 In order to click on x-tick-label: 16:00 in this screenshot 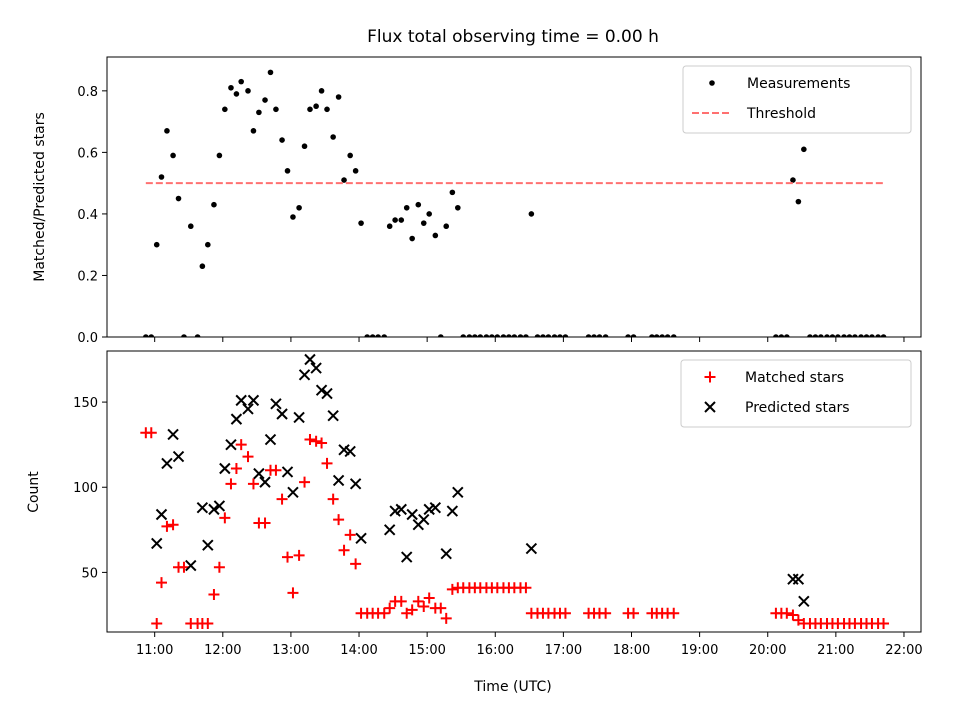, I will do `click(495, 650)`.